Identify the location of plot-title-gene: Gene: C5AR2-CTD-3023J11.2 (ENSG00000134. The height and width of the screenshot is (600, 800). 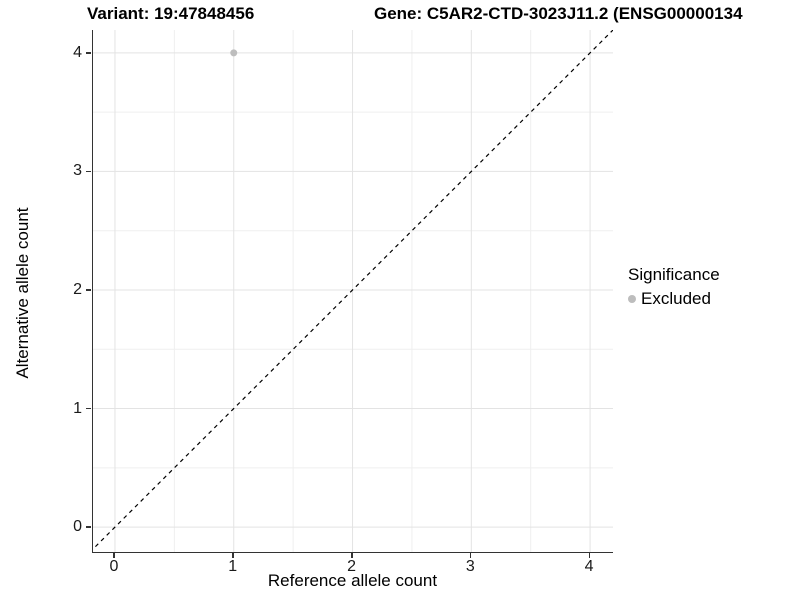
(558, 13).